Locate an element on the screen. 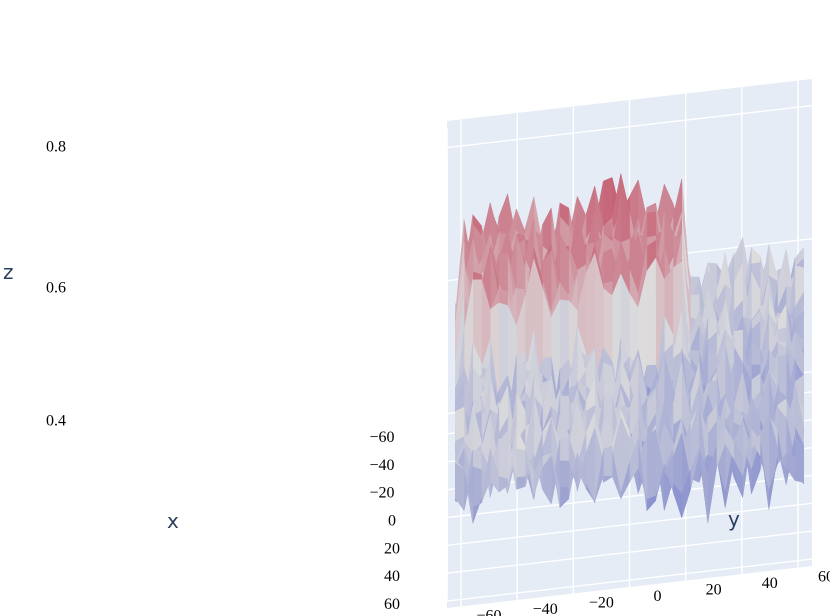 The height and width of the screenshot is (616, 830). y-tick-label: −20 is located at coordinates (601, 602).